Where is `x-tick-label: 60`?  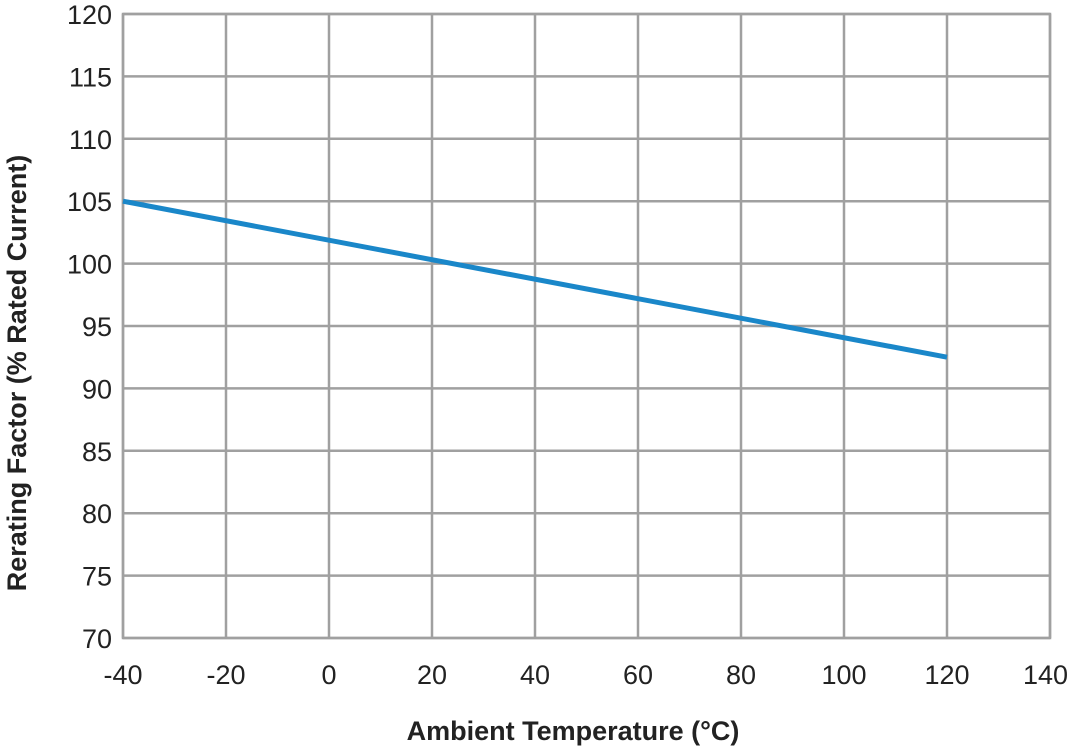 x-tick-label: 60 is located at coordinates (638, 675).